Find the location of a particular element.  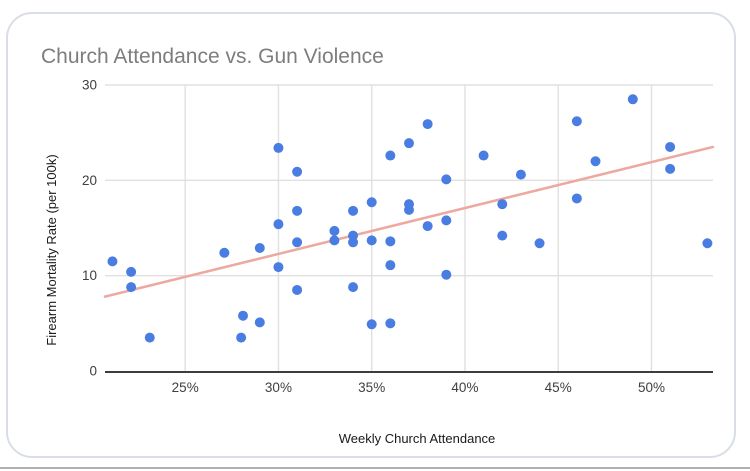

x-tick-label: 35% is located at coordinates (371, 387).